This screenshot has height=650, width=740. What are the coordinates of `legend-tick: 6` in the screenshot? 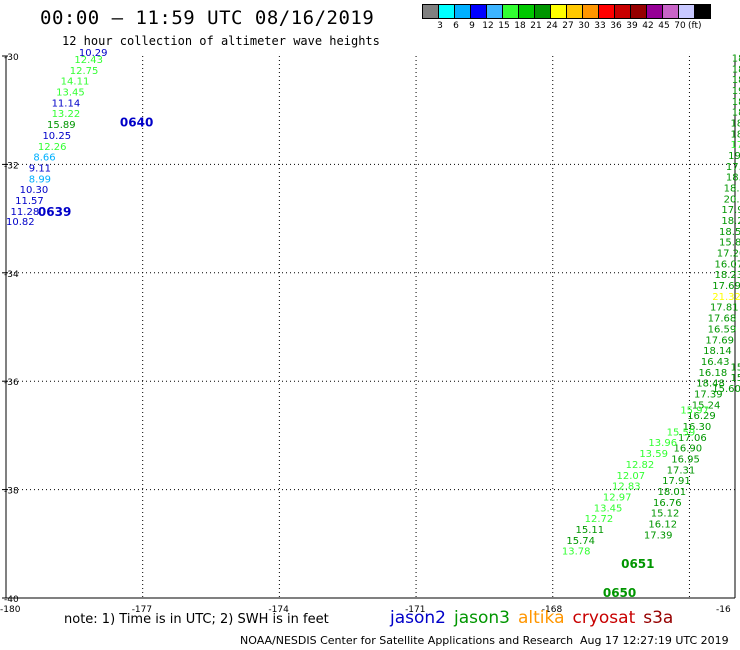 It's located at (456, 26).